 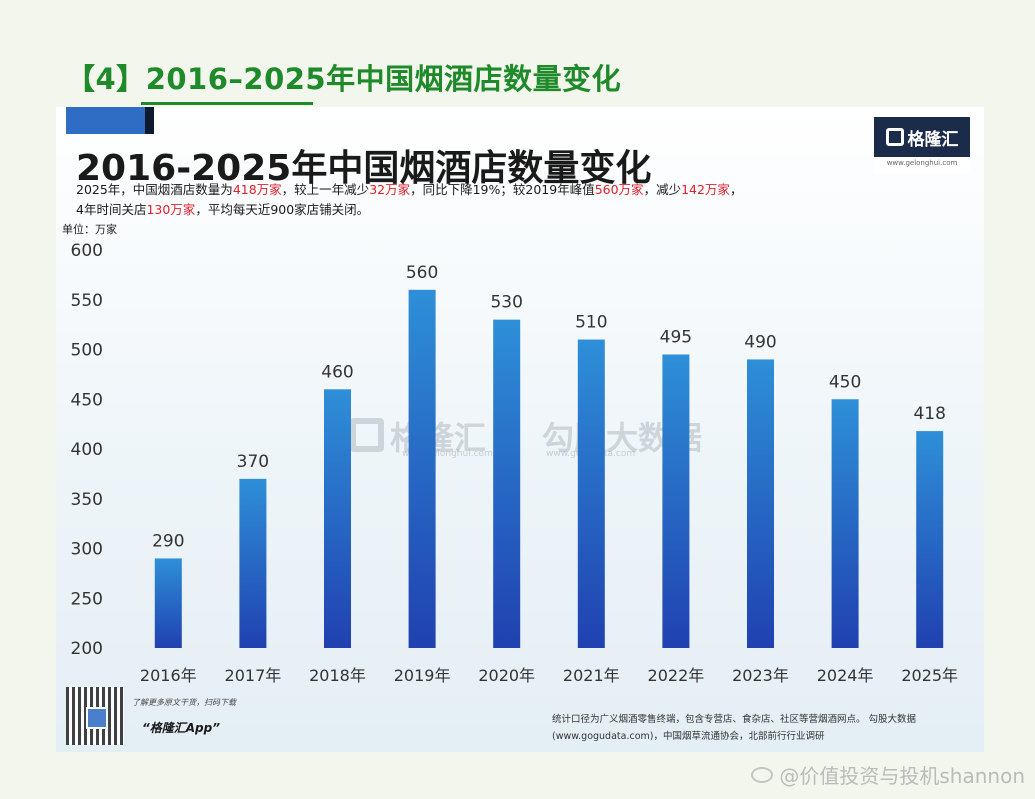 I want to click on x-tick-label: 2025年, so click(x=929, y=675).